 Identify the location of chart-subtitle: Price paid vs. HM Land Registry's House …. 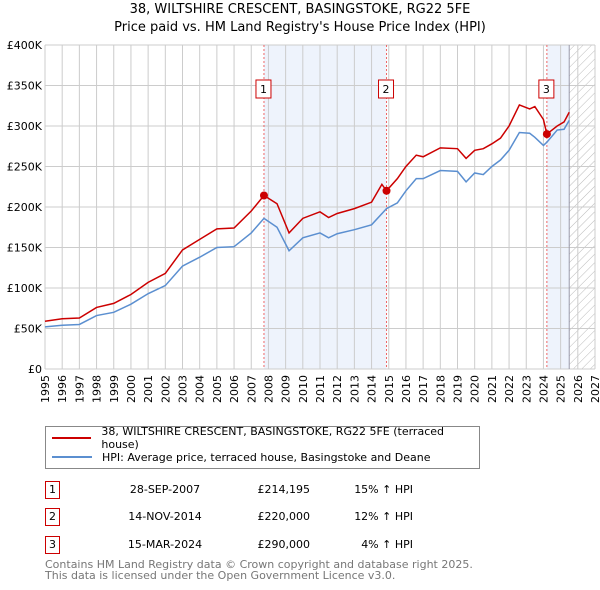
(300, 27).